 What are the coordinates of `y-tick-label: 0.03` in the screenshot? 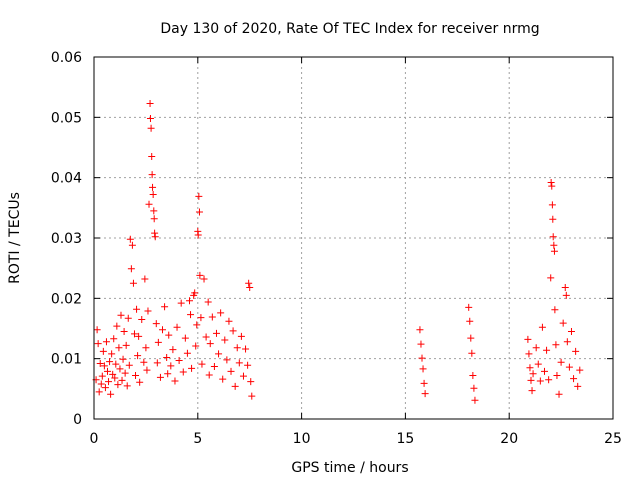 It's located at (66, 239).